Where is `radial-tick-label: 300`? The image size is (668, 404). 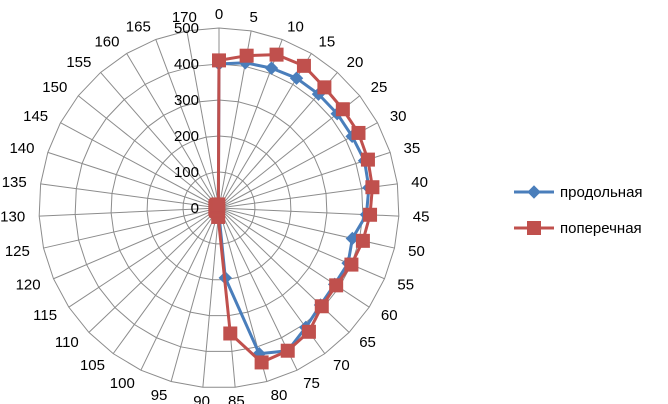
radial-tick-label: 300 is located at coordinates (186, 100).